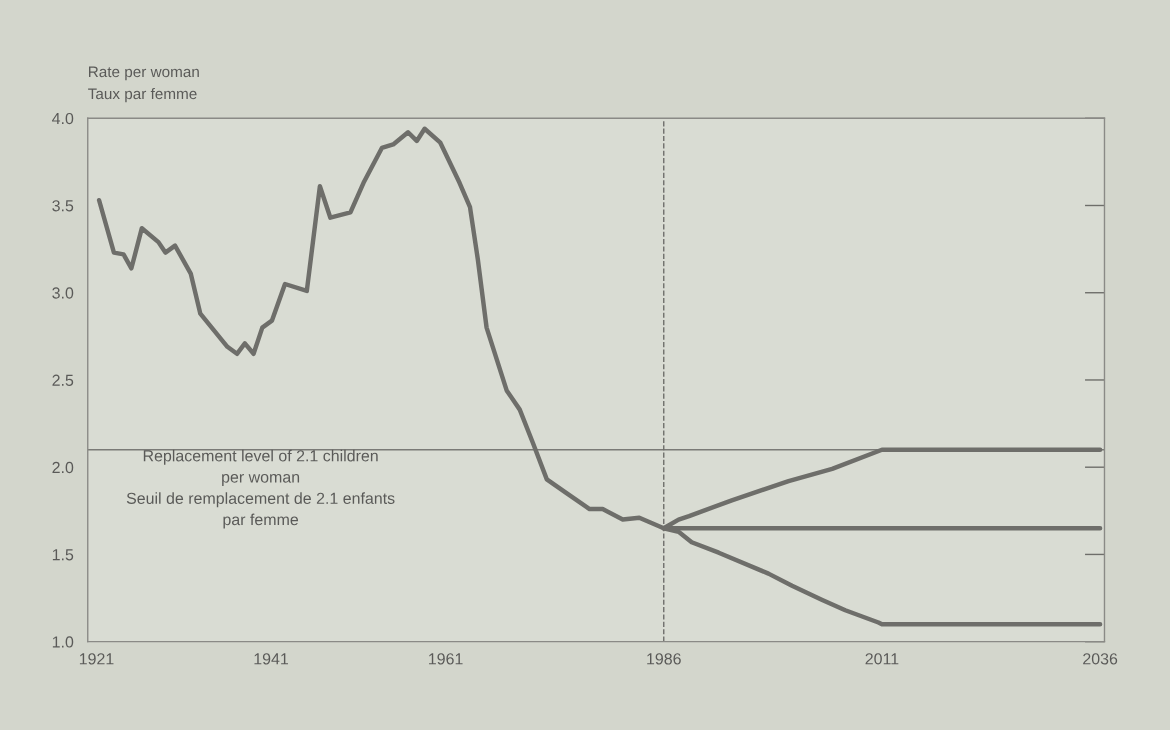 The image size is (1170, 730). What do you see at coordinates (63, 555) in the screenshot?
I see `y-tick-label: 1.5` at bounding box center [63, 555].